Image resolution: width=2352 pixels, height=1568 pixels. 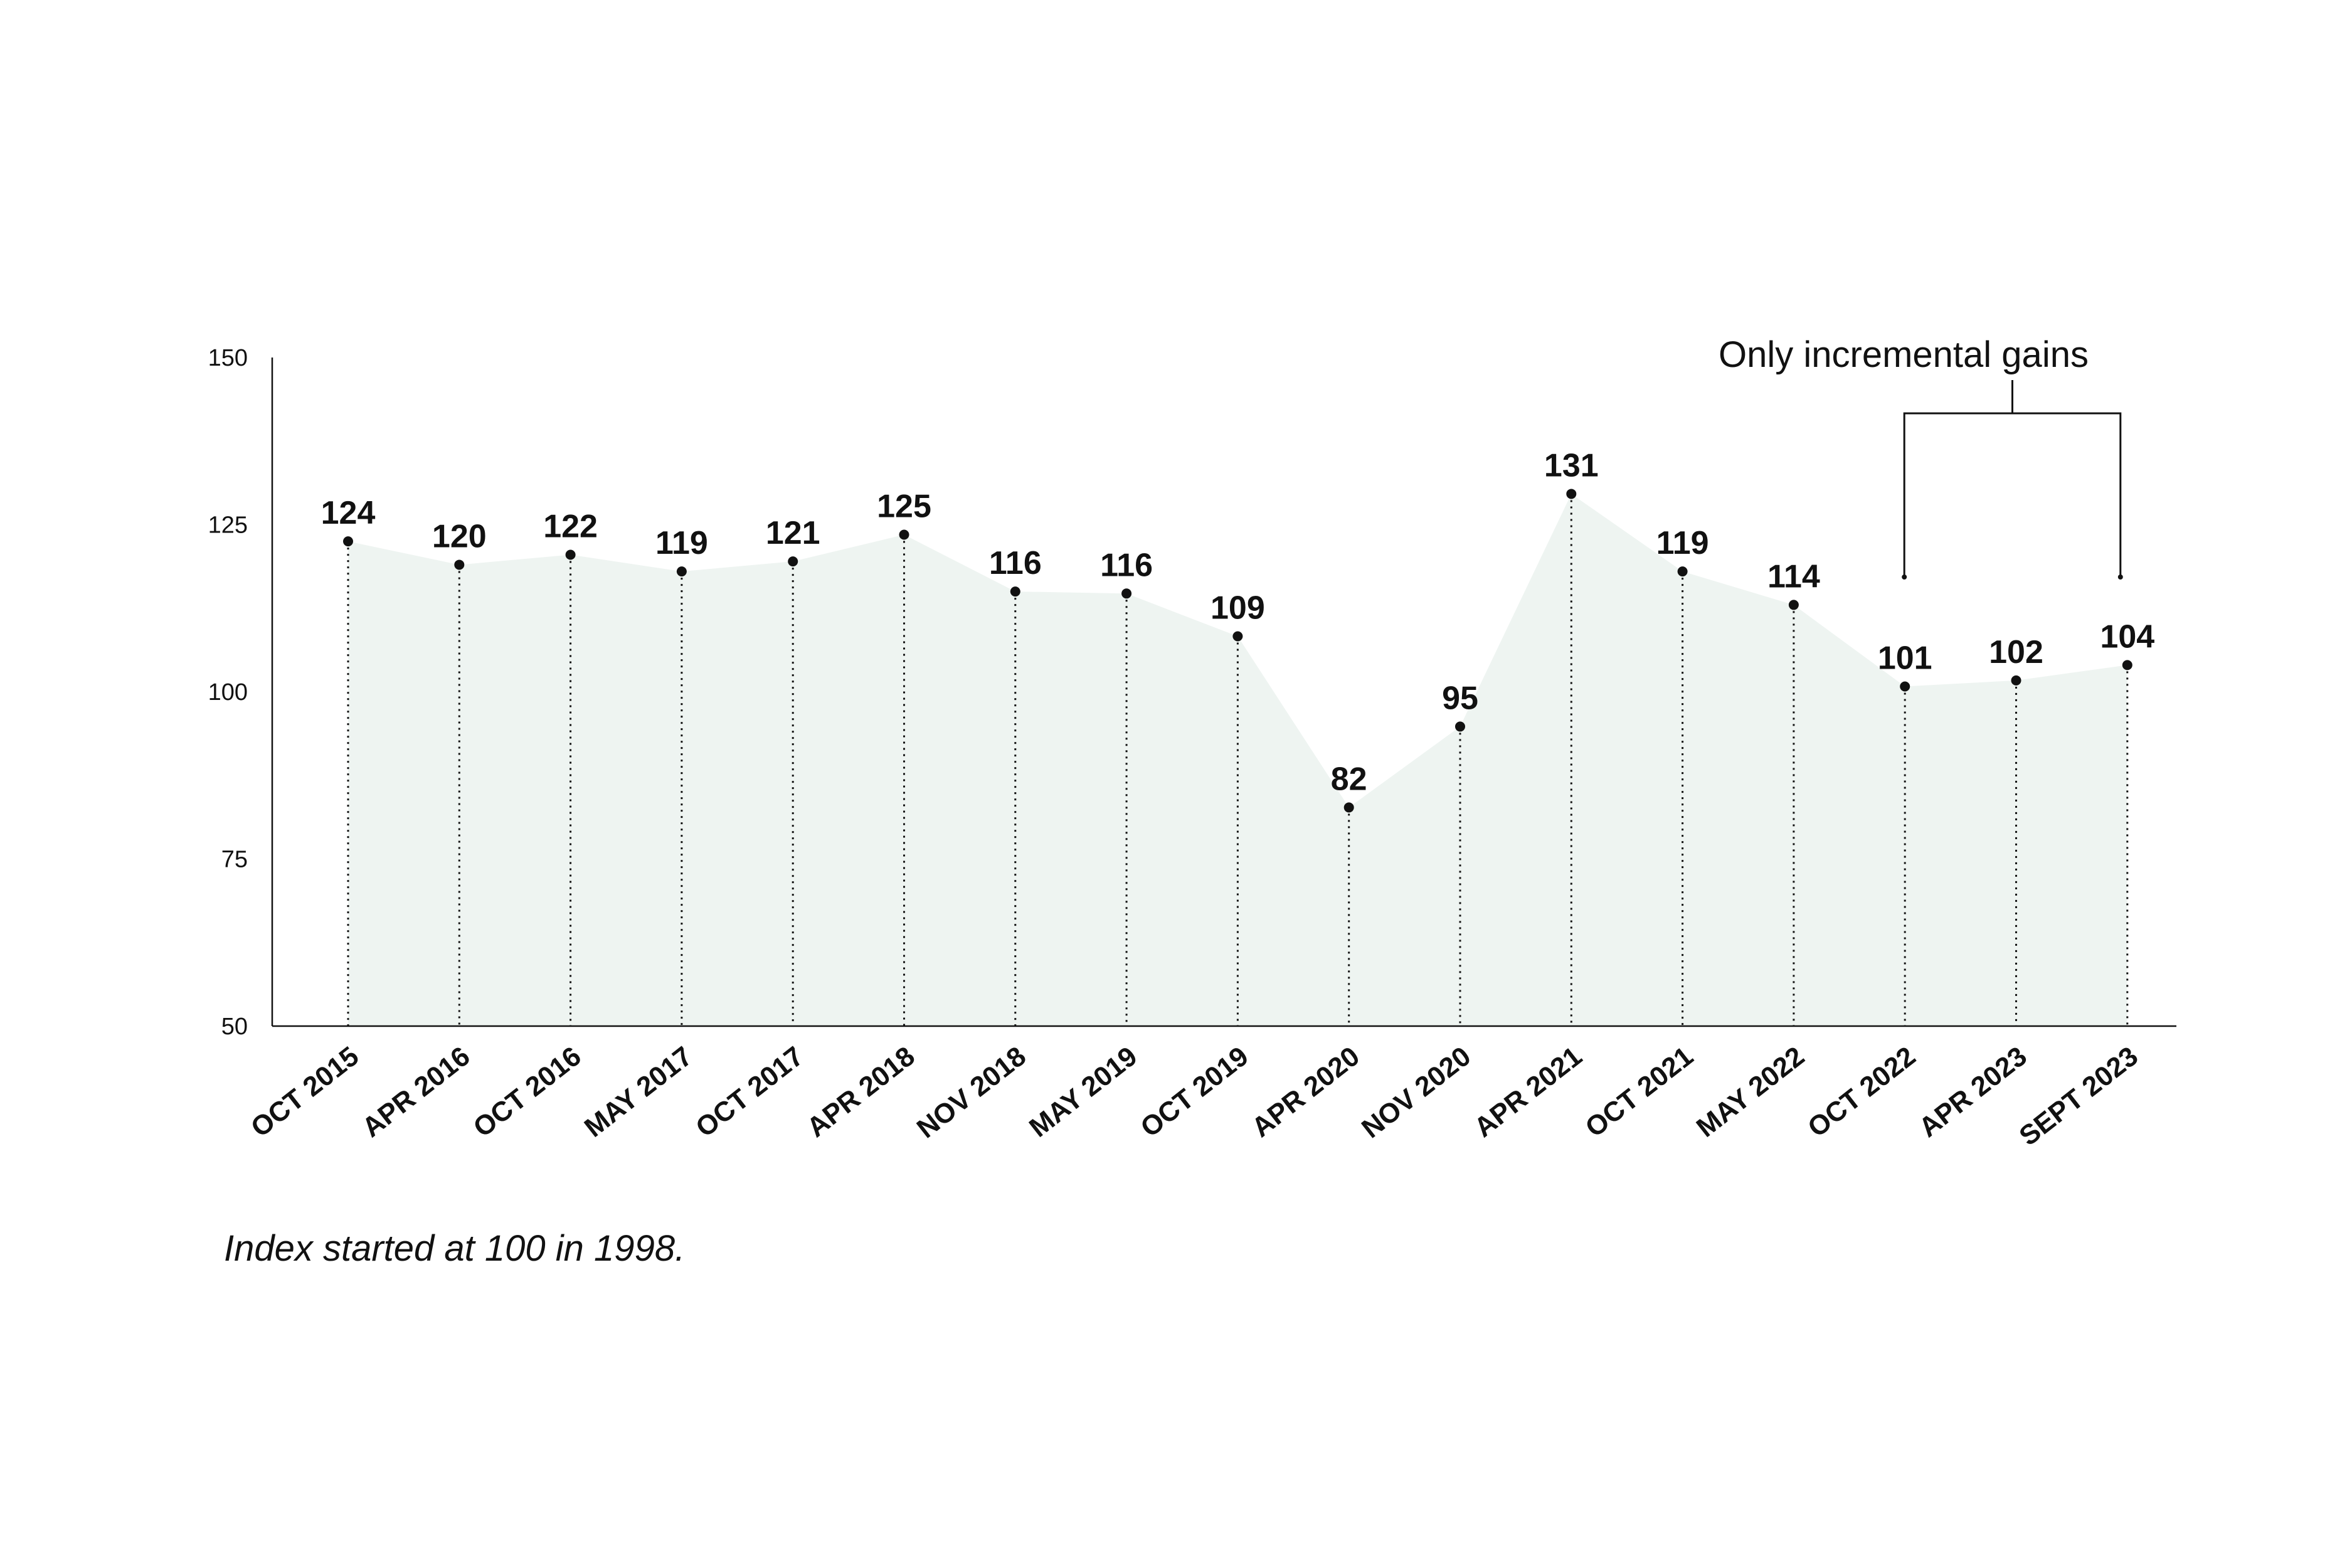 What do you see at coordinates (2016, 652) in the screenshot?
I see `data-label: 102` at bounding box center [2016, 652].